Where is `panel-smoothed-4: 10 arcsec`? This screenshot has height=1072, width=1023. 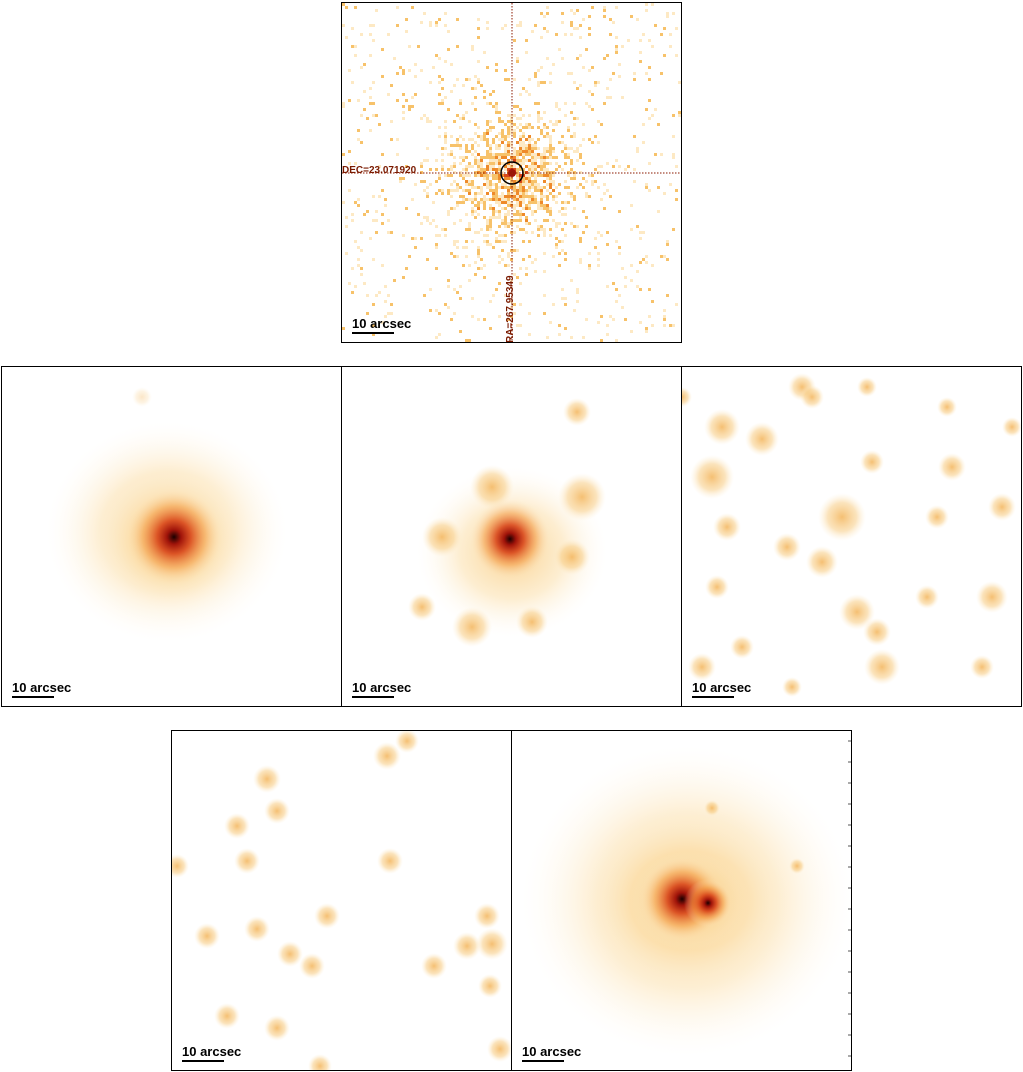
panel-smoothed-4: 10 arcsec is located at coordinates (341, 900).